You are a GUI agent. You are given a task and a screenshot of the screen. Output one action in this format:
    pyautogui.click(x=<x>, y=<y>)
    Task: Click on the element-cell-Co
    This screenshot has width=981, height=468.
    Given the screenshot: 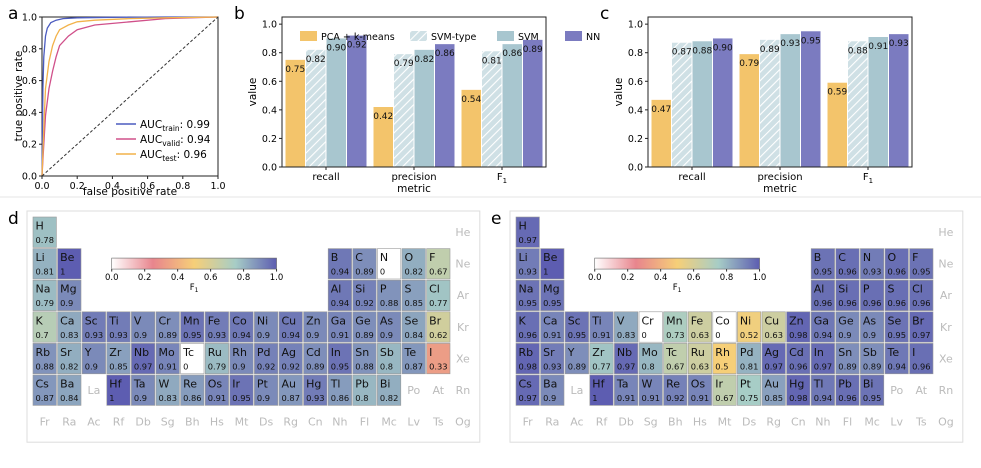 What is the action you would take?
    pyautogui.click(x=241, y=327)
    